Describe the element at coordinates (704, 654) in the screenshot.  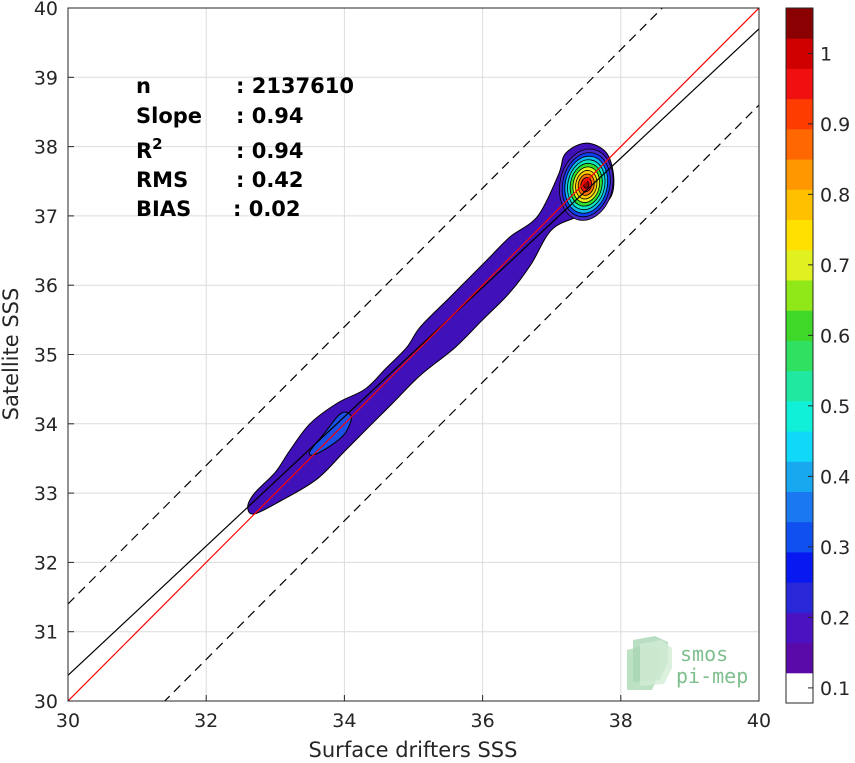
I see `logo-line-1: smos` at that location.